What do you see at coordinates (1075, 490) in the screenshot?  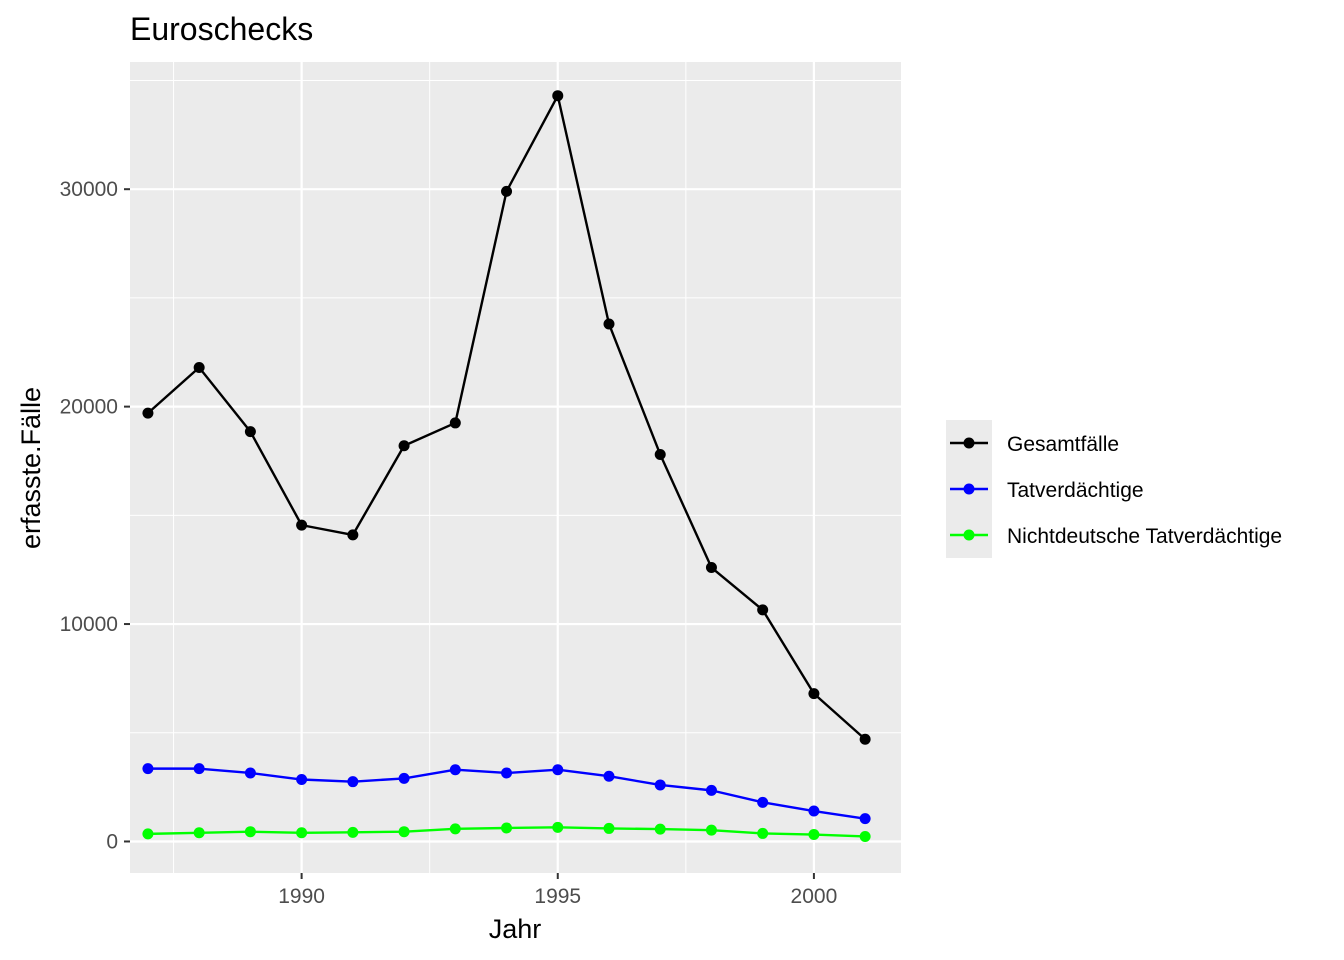 I see `legend-label: Tatverdächtige` at bounding box center [1075, 490].